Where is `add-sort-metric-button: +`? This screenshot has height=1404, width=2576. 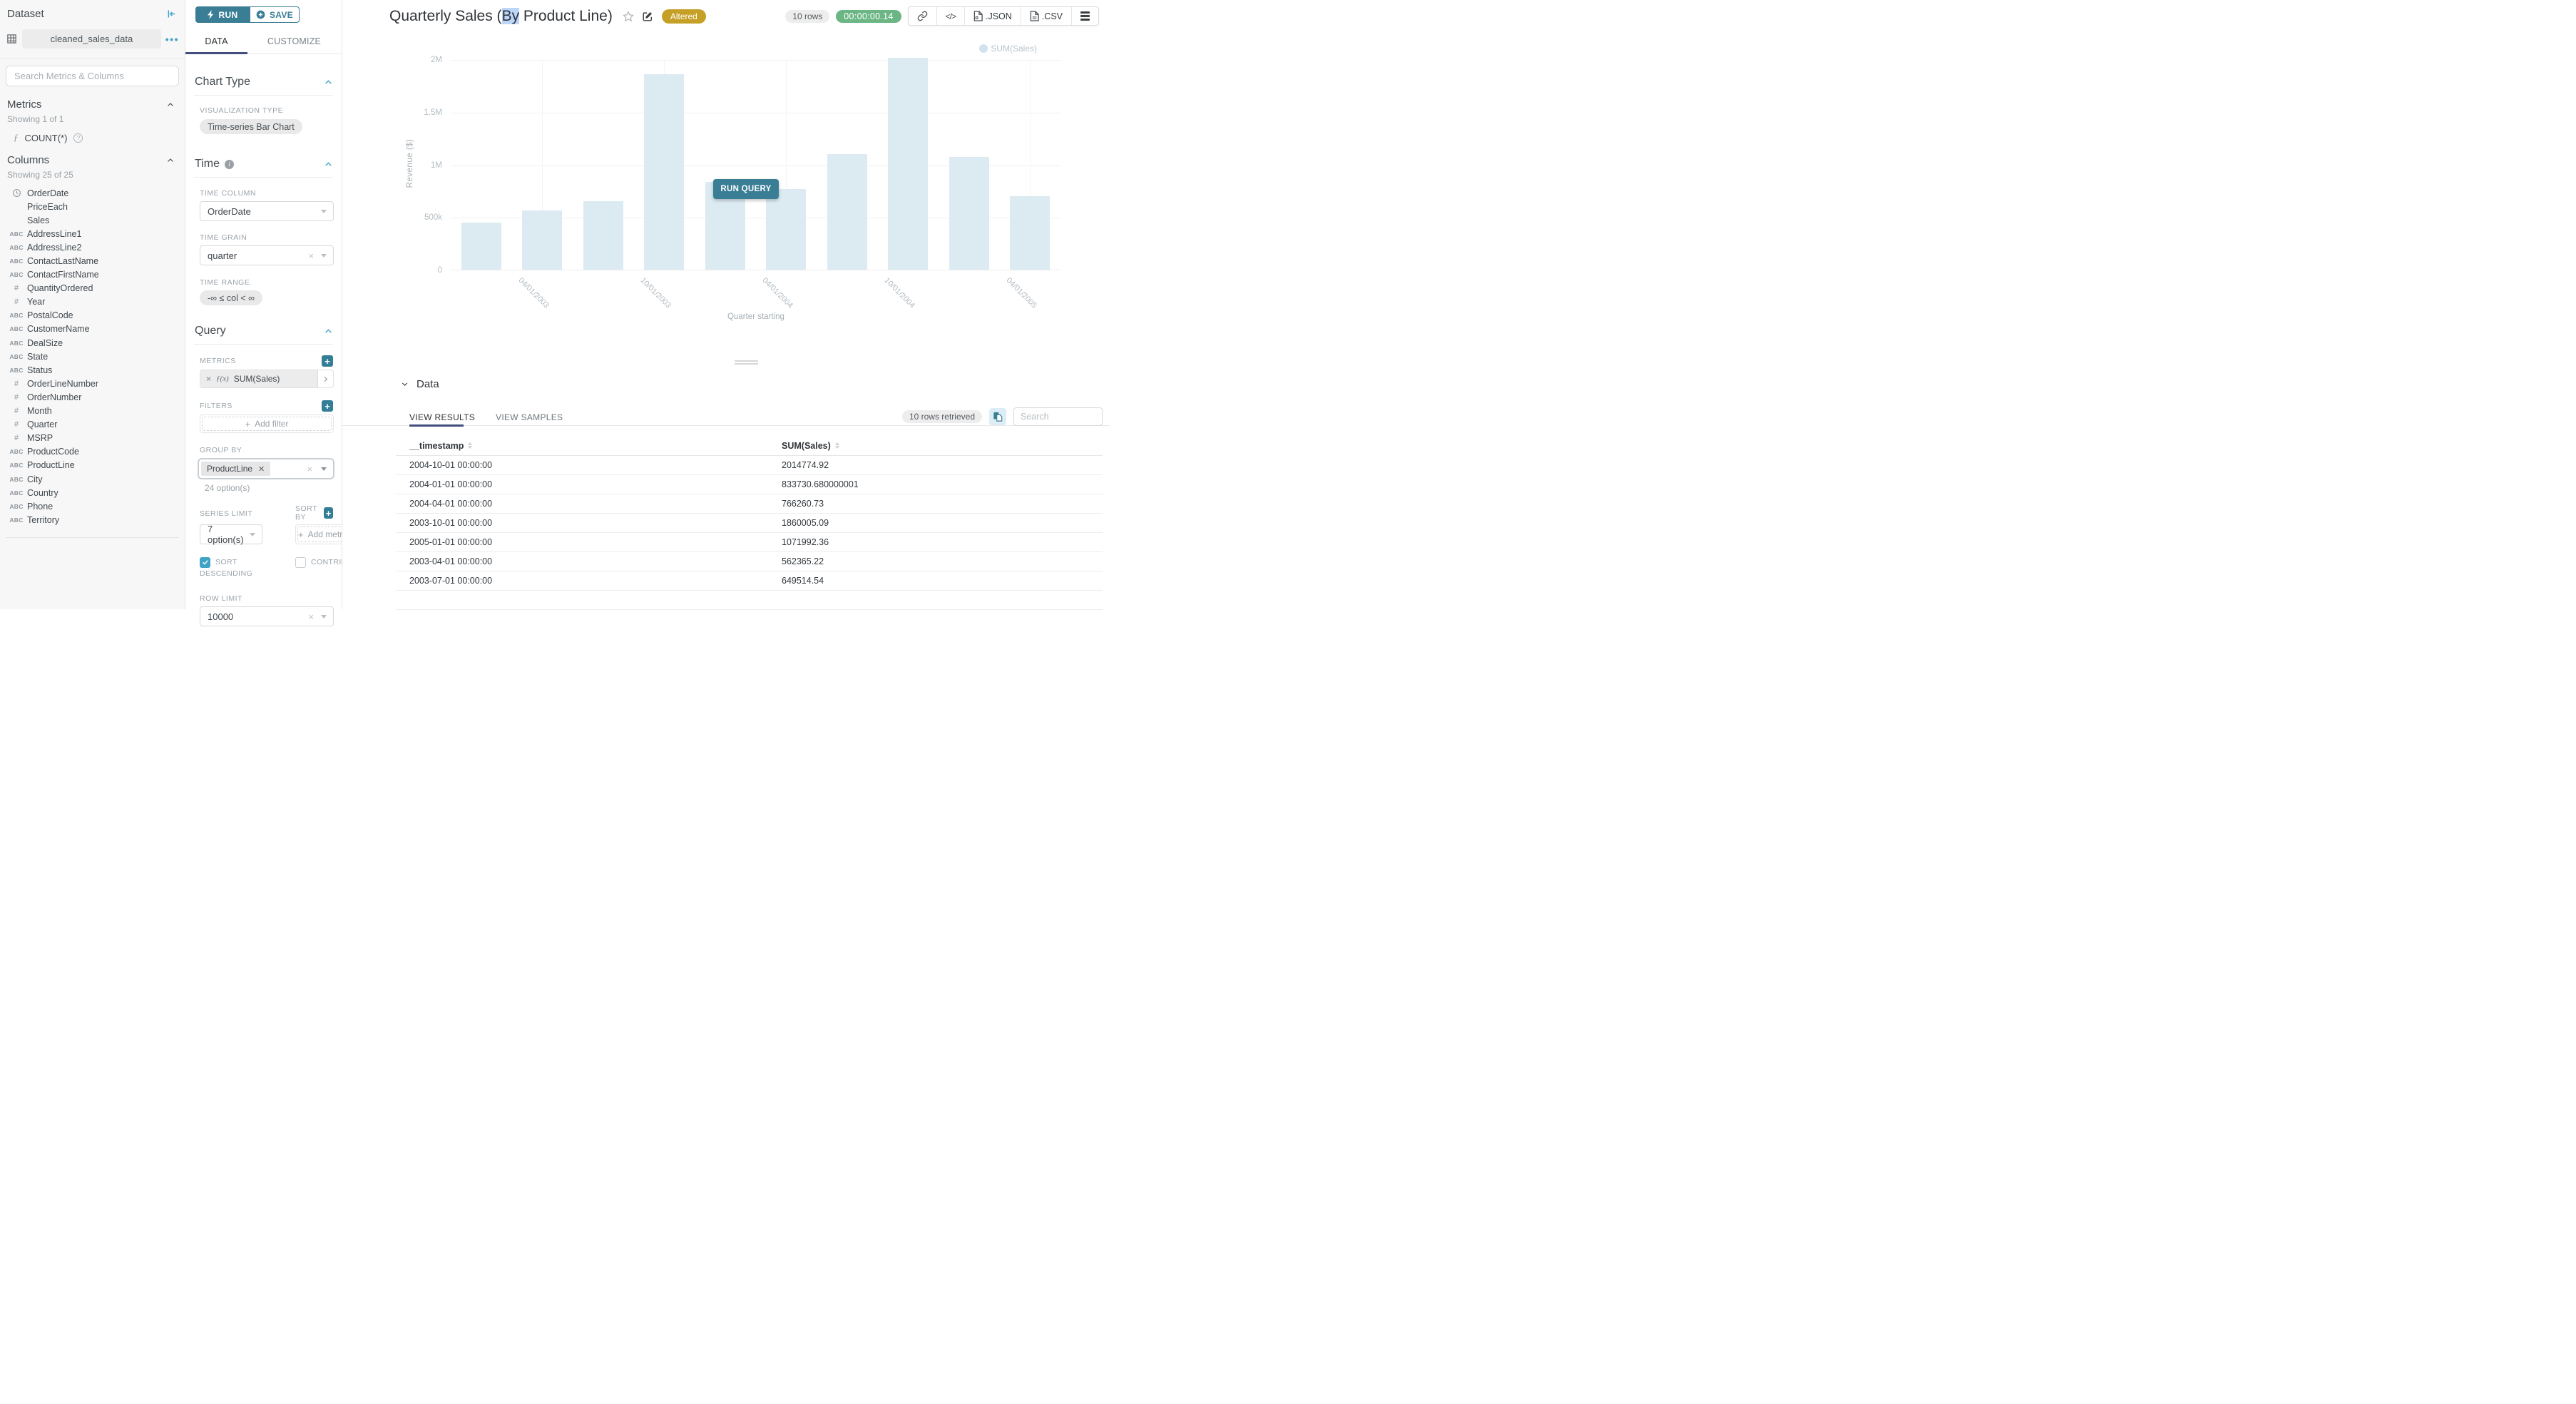
add-sort-metric-button: + is located at coordinates (329, 513).